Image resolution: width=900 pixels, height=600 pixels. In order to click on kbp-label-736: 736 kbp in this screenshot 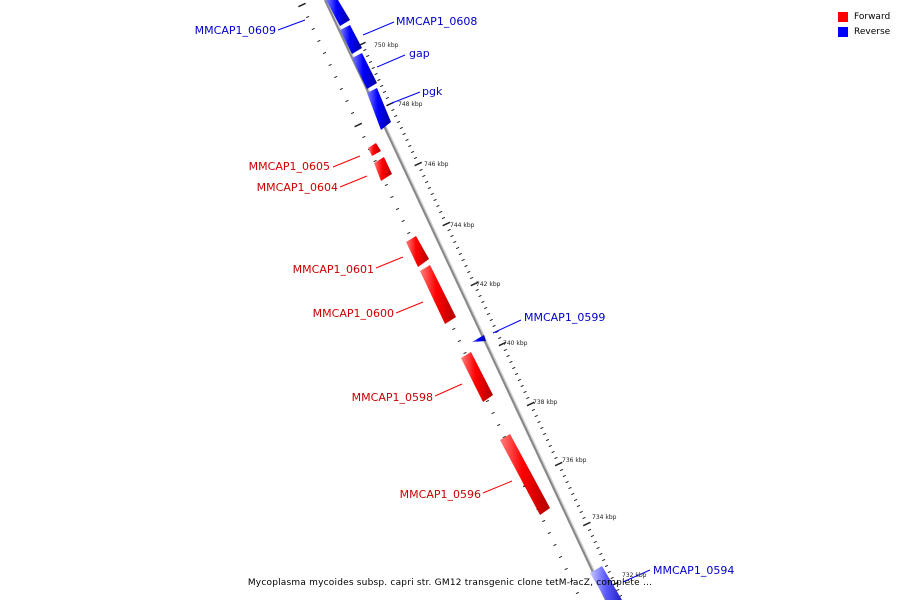, I will do `click(574, 460)`.